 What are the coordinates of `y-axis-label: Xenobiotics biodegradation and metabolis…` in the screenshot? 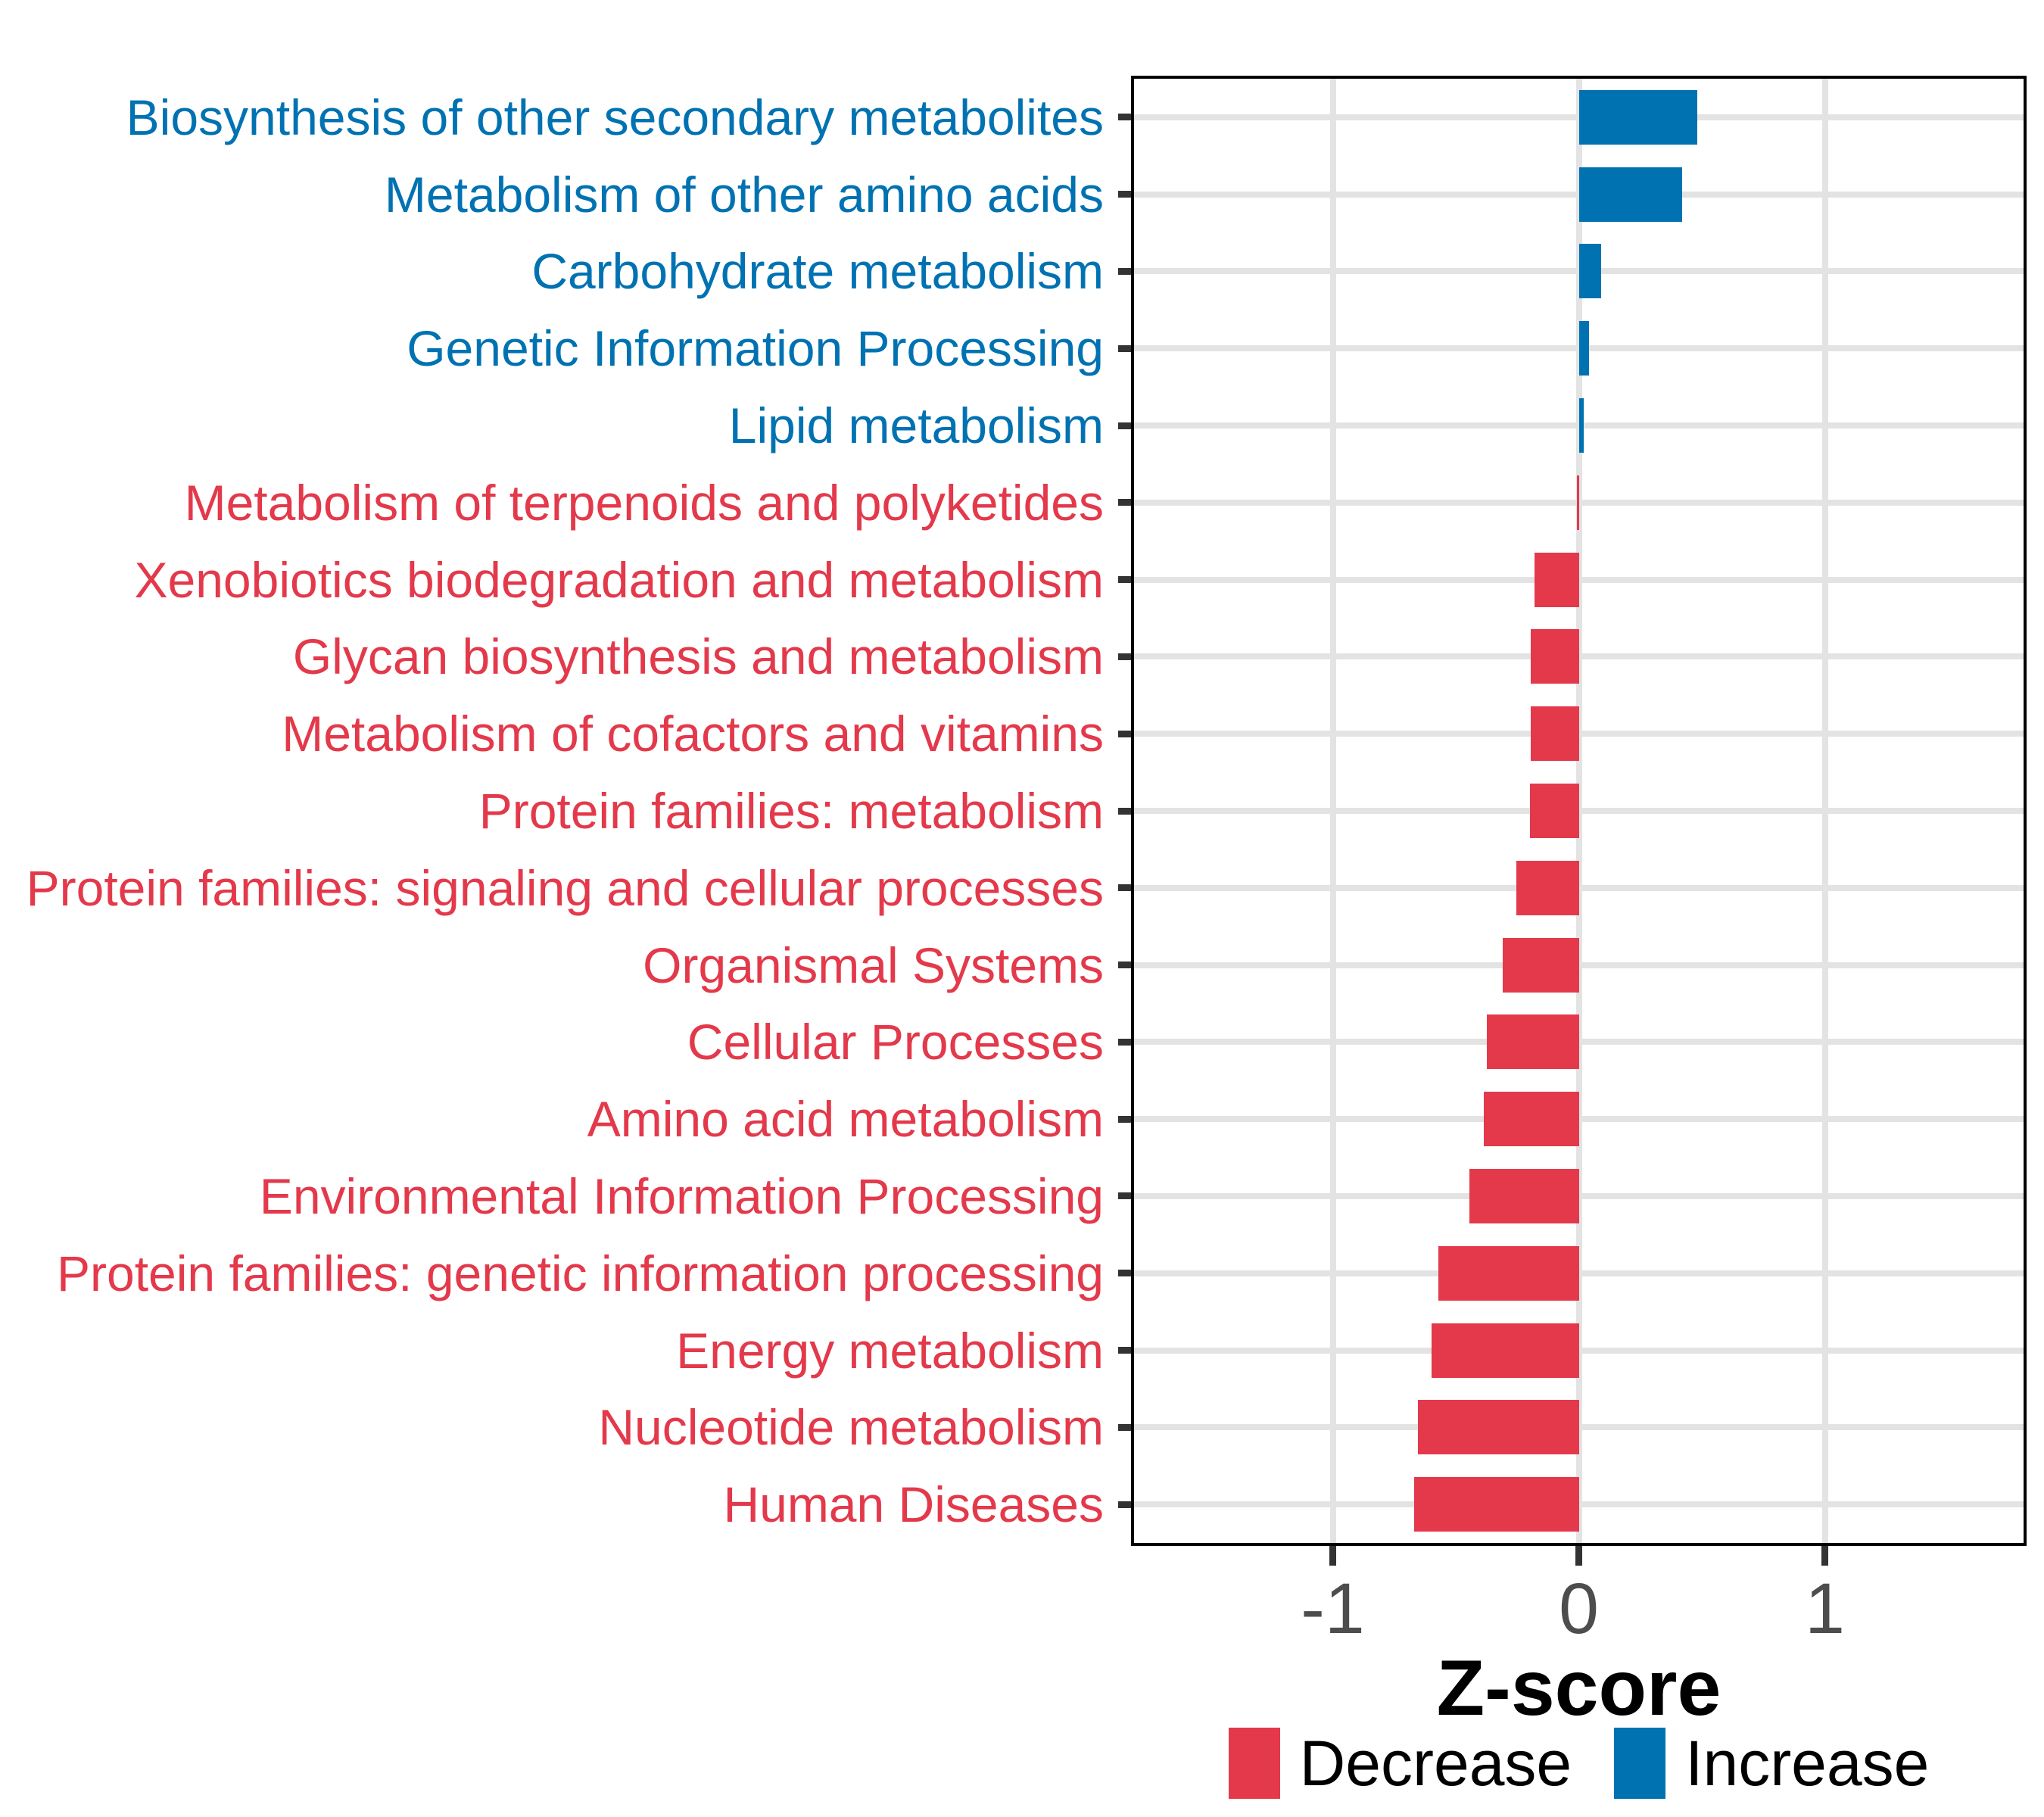 It's located at (619, 579).